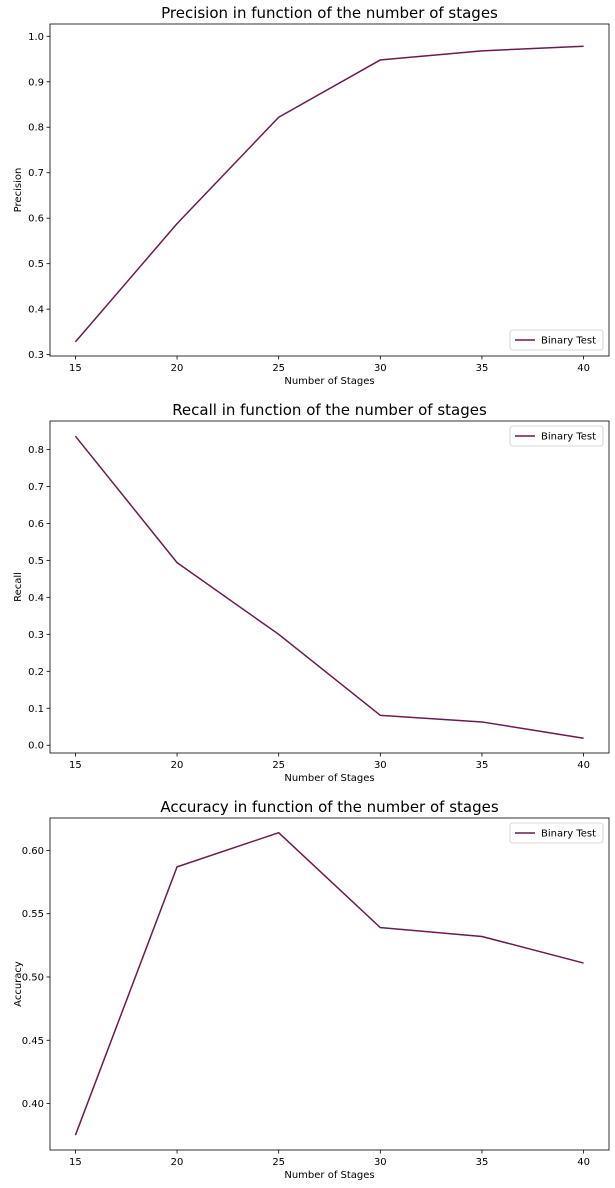  Describe the element at coordinates (18, 587) in the screenshot. I see `y-axis-label: Recall` at that location.